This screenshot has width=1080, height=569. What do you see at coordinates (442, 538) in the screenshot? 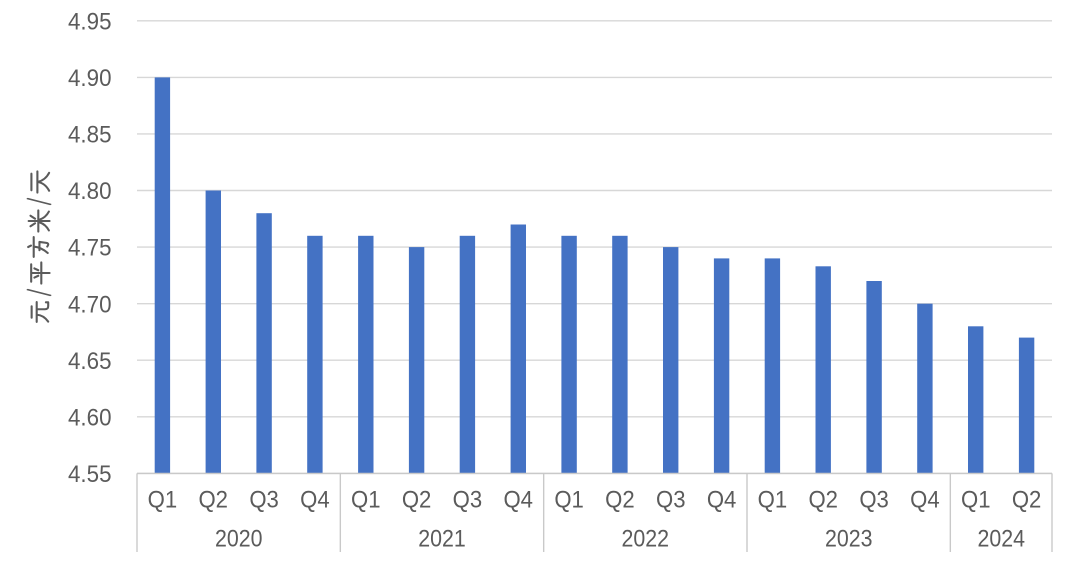
I see `svg-text: 2021` at bounding box center [442, 538].